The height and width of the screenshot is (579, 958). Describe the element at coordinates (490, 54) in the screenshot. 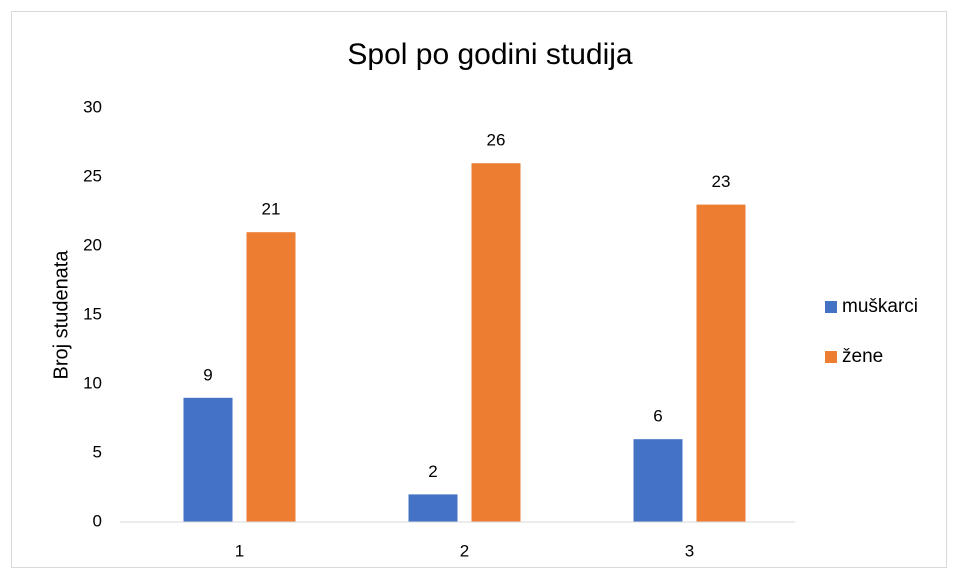

I see `chart-title: Spol po godini studija` at that location.